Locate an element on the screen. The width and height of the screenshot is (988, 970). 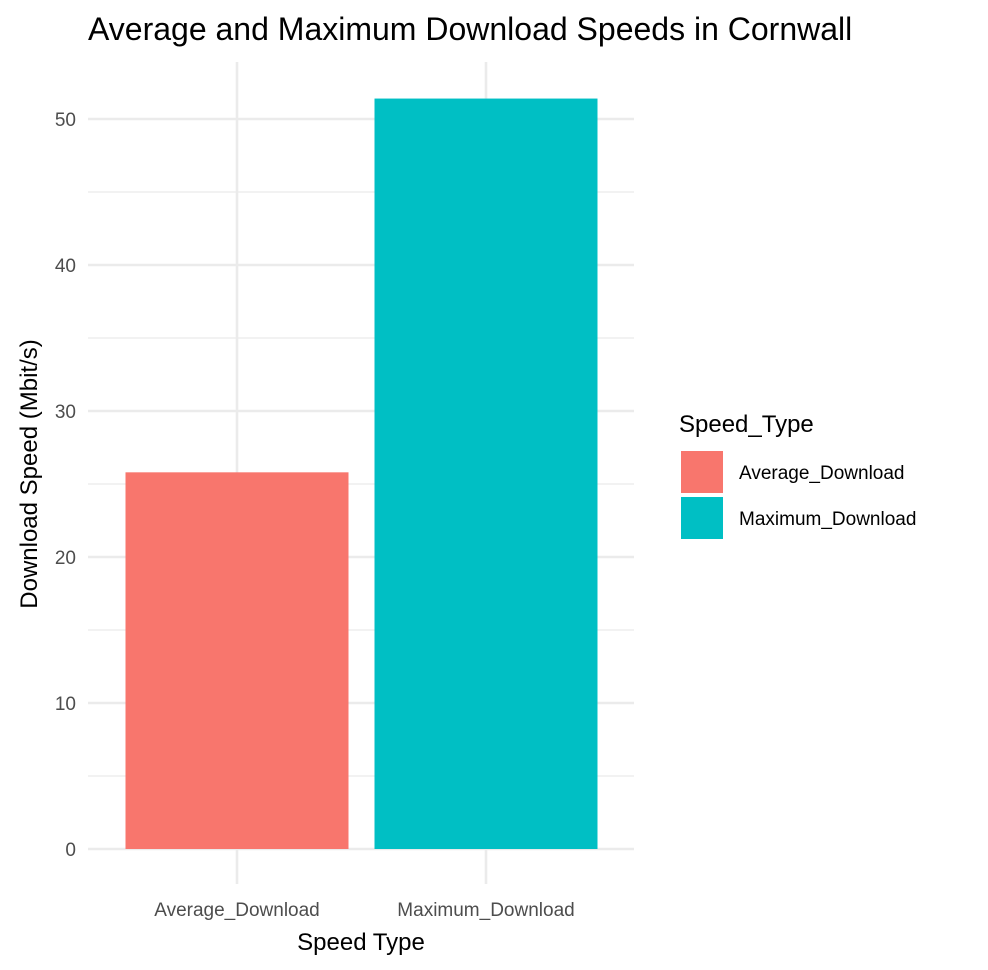
x-axis-ticks: Average_Download Maximum_Download is located at coordinates (364, 910).